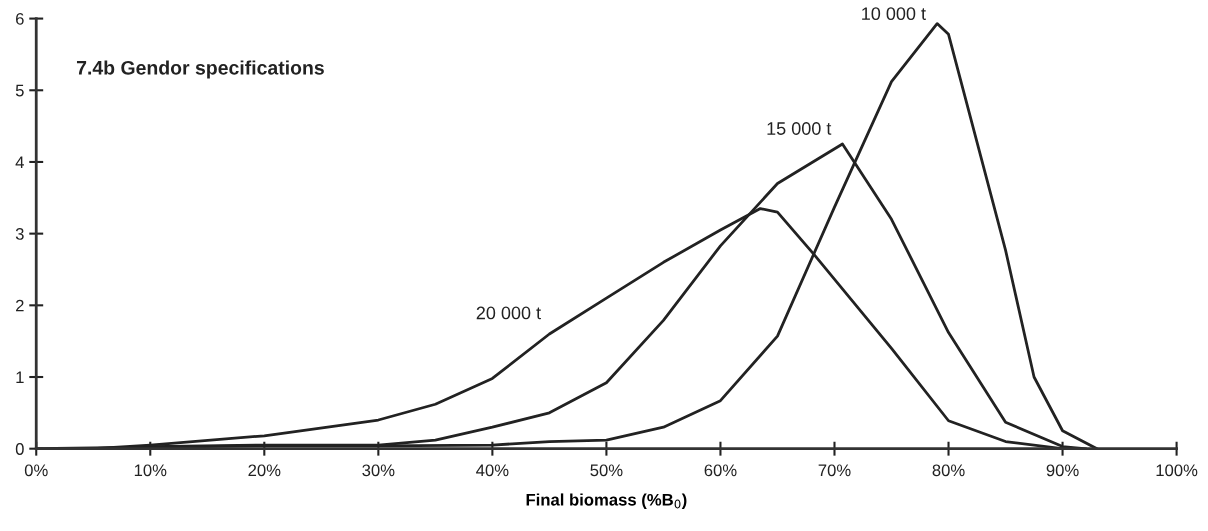 The width and height of the screenshot is (1208, 531). What do you see at coordinates (894, 14) in the screenshot?
I see `series-label: 10 000 t` at bounding box center [894, 14].